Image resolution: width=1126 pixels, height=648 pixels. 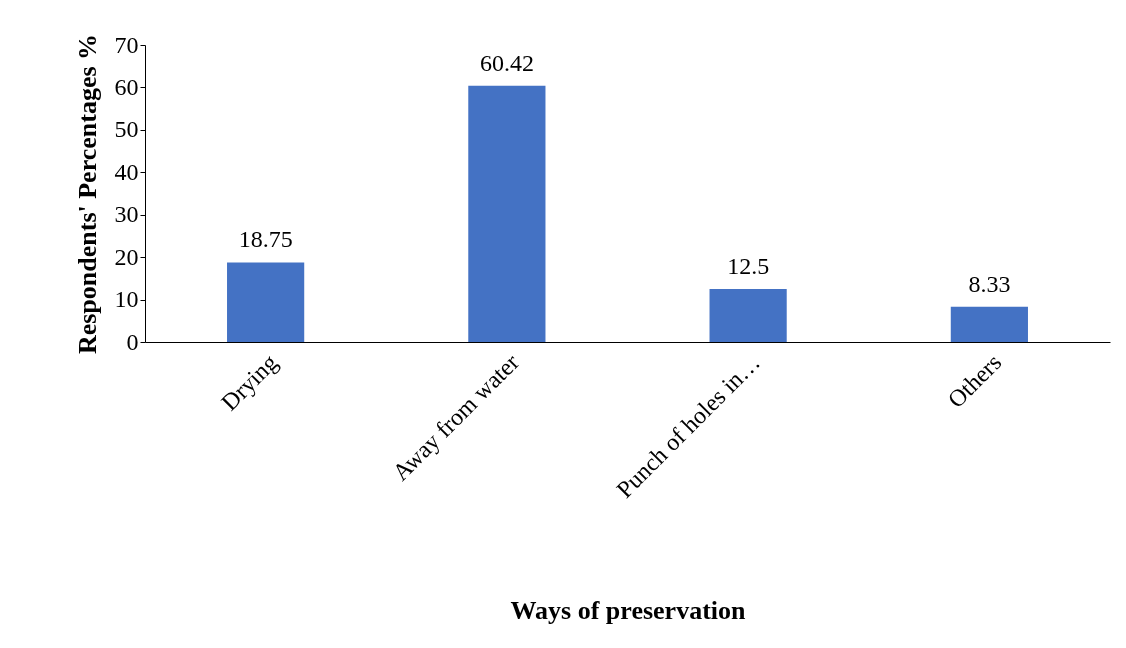 I want to click on y-tick-label: 20, so click(x=126, y=256).